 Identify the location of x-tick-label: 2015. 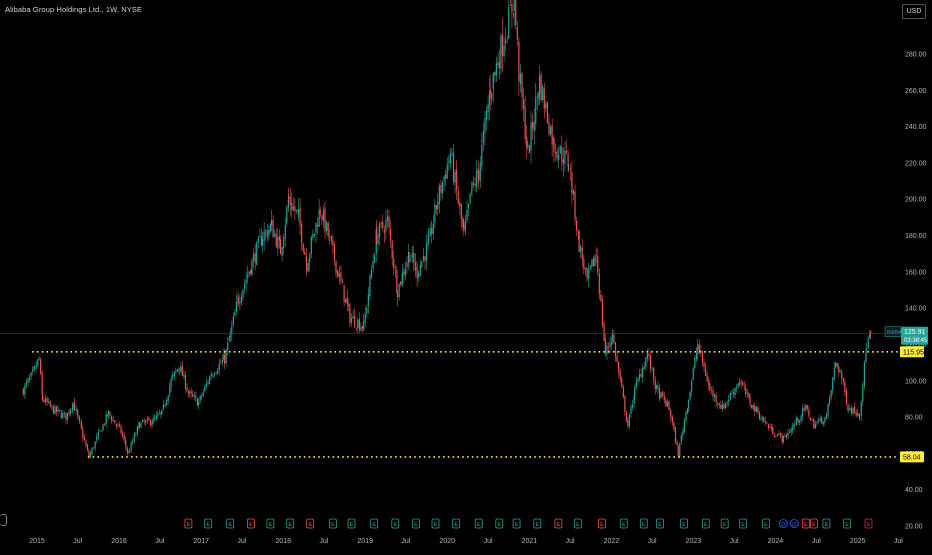
(37, 541).